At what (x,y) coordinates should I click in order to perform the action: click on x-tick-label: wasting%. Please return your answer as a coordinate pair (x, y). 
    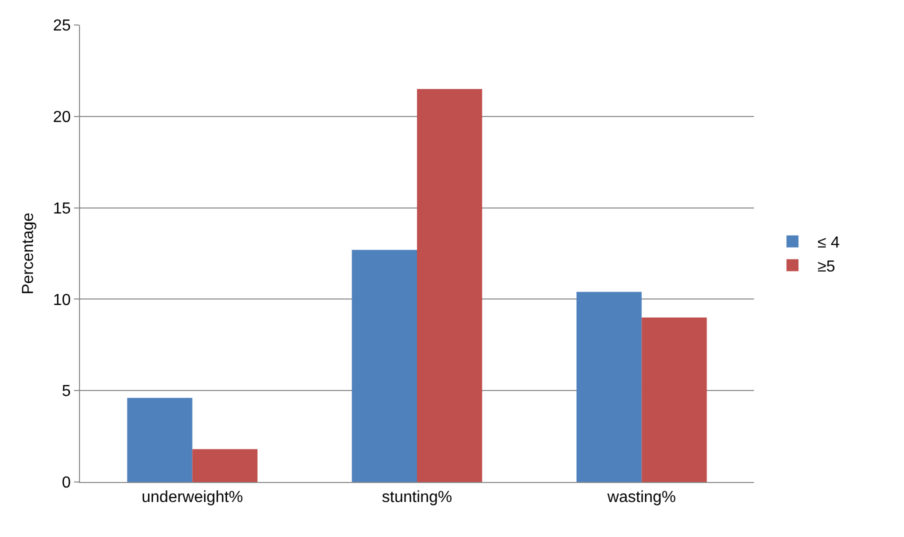
    Looking at the image, I should click on (641, 497).